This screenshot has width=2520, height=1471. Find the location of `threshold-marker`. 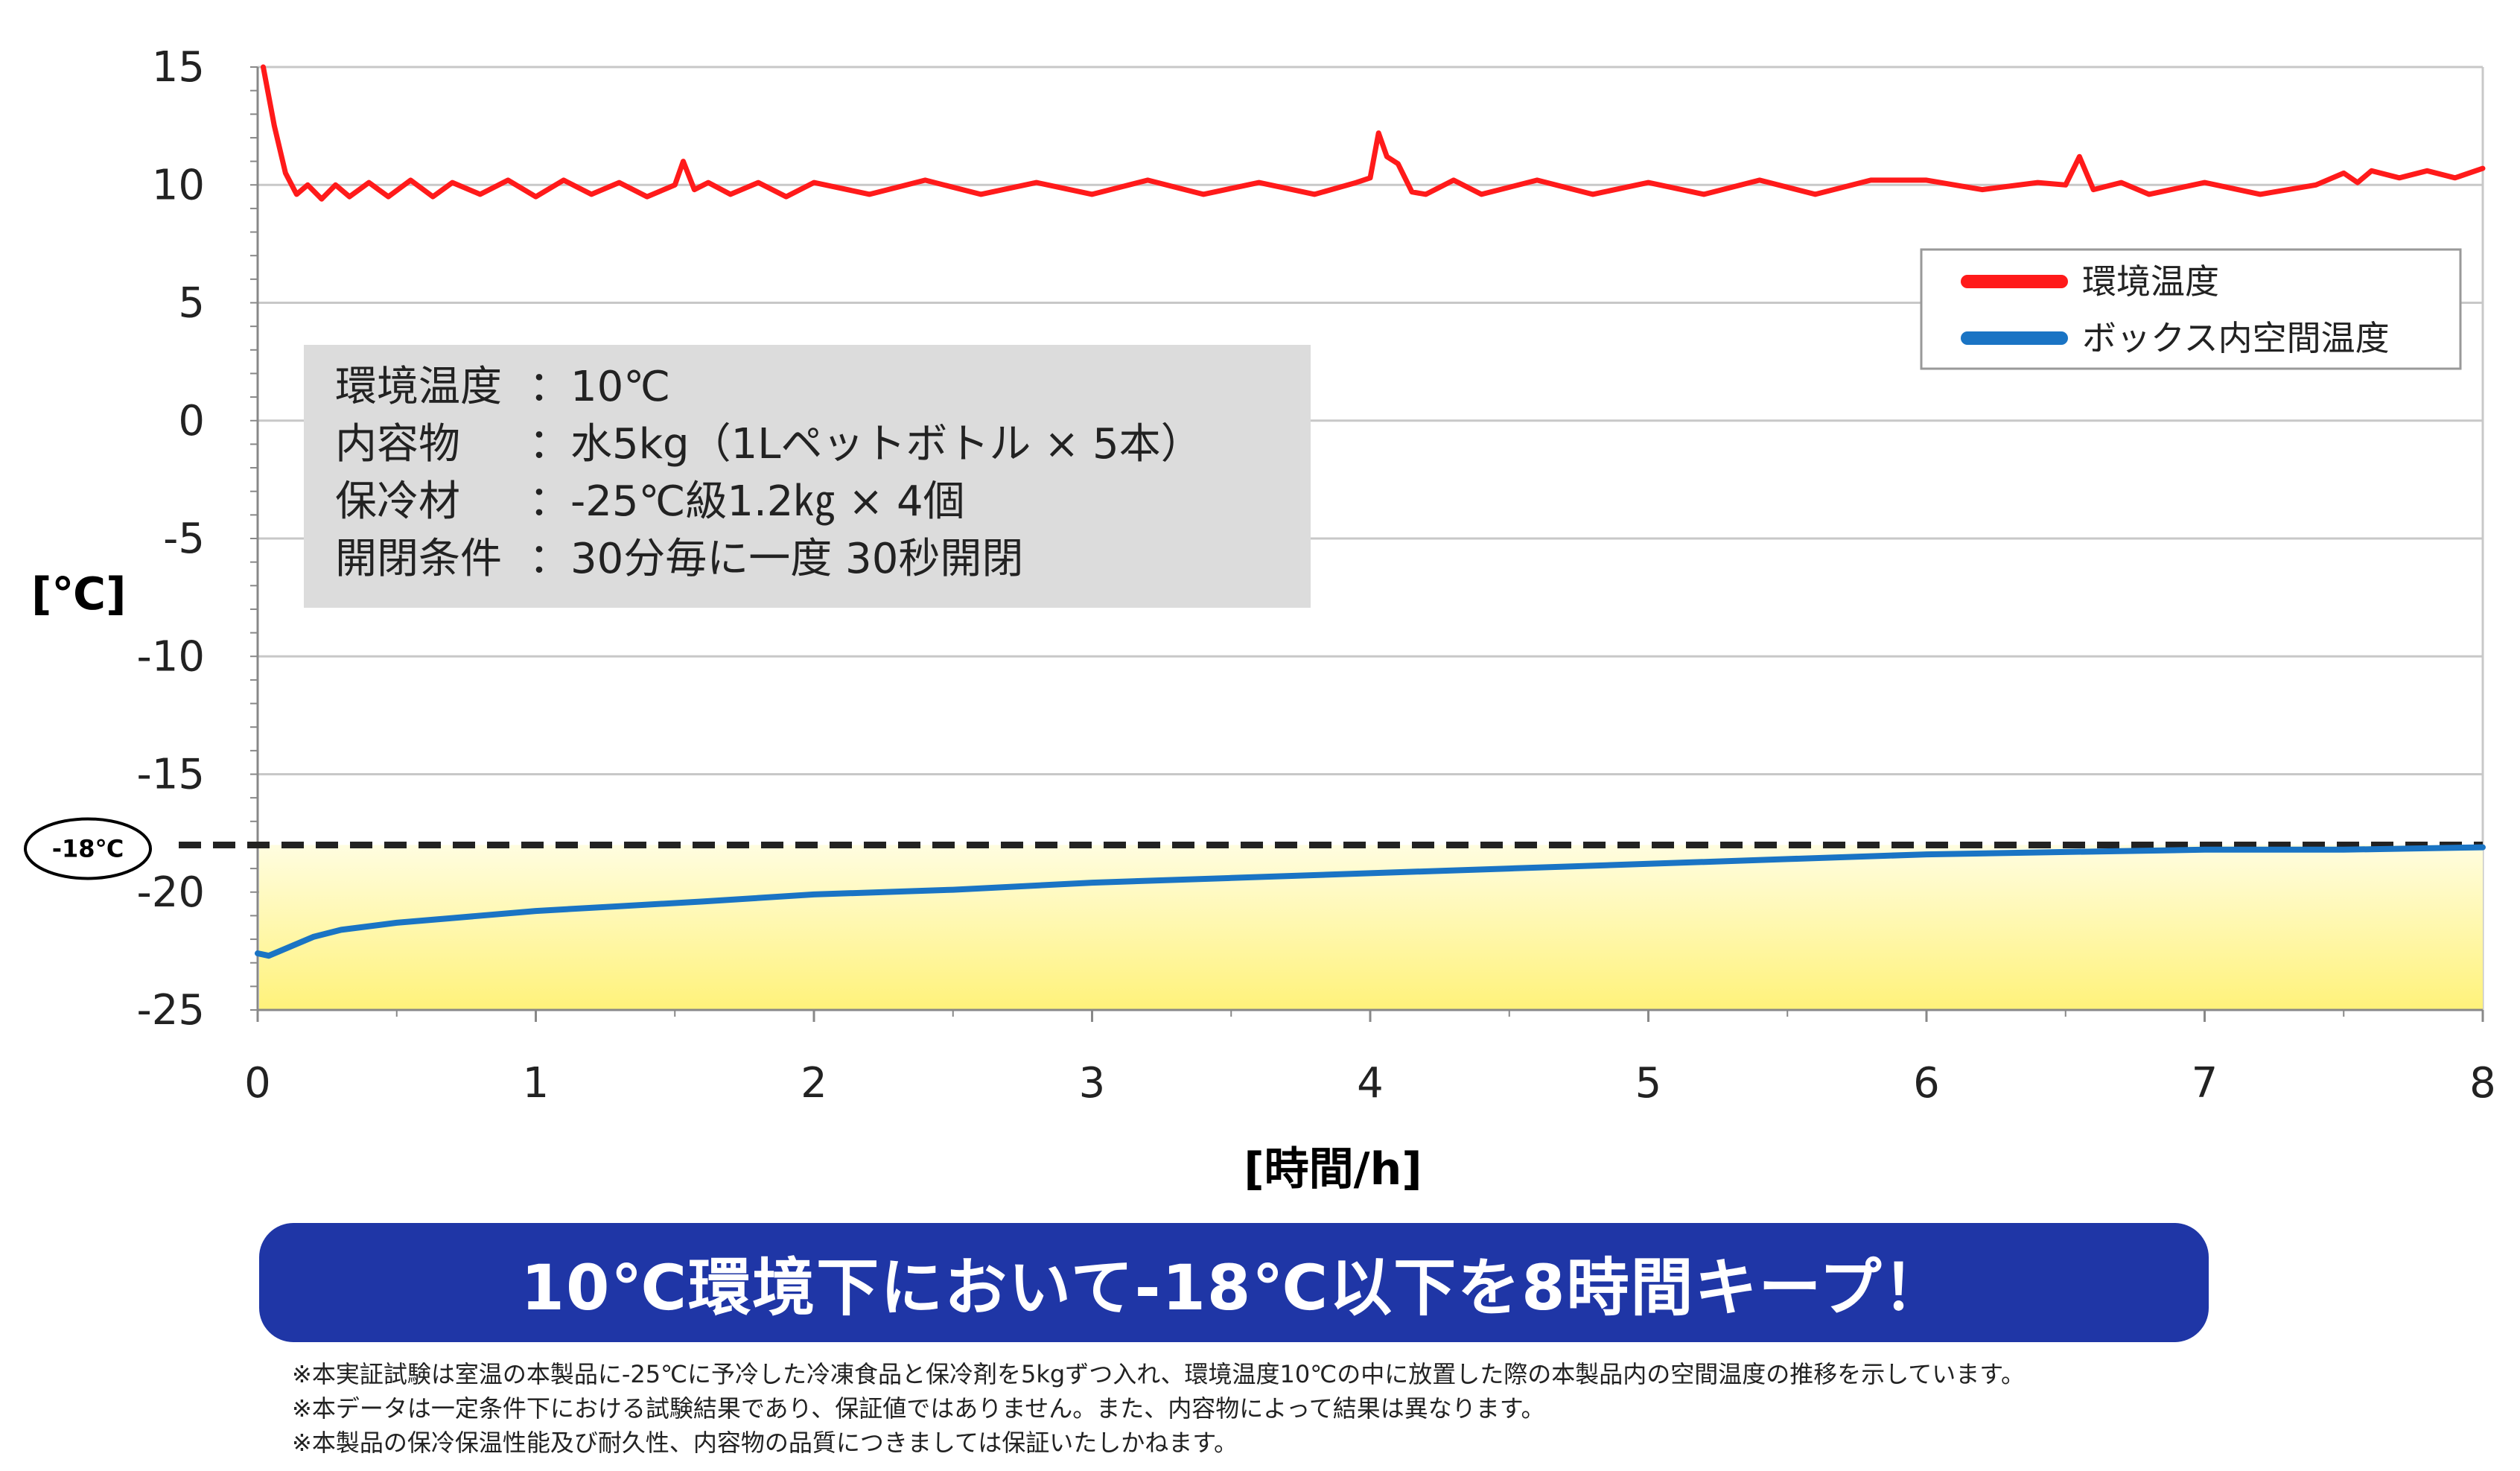

threshold-marker is located at coordinates (88, 849).